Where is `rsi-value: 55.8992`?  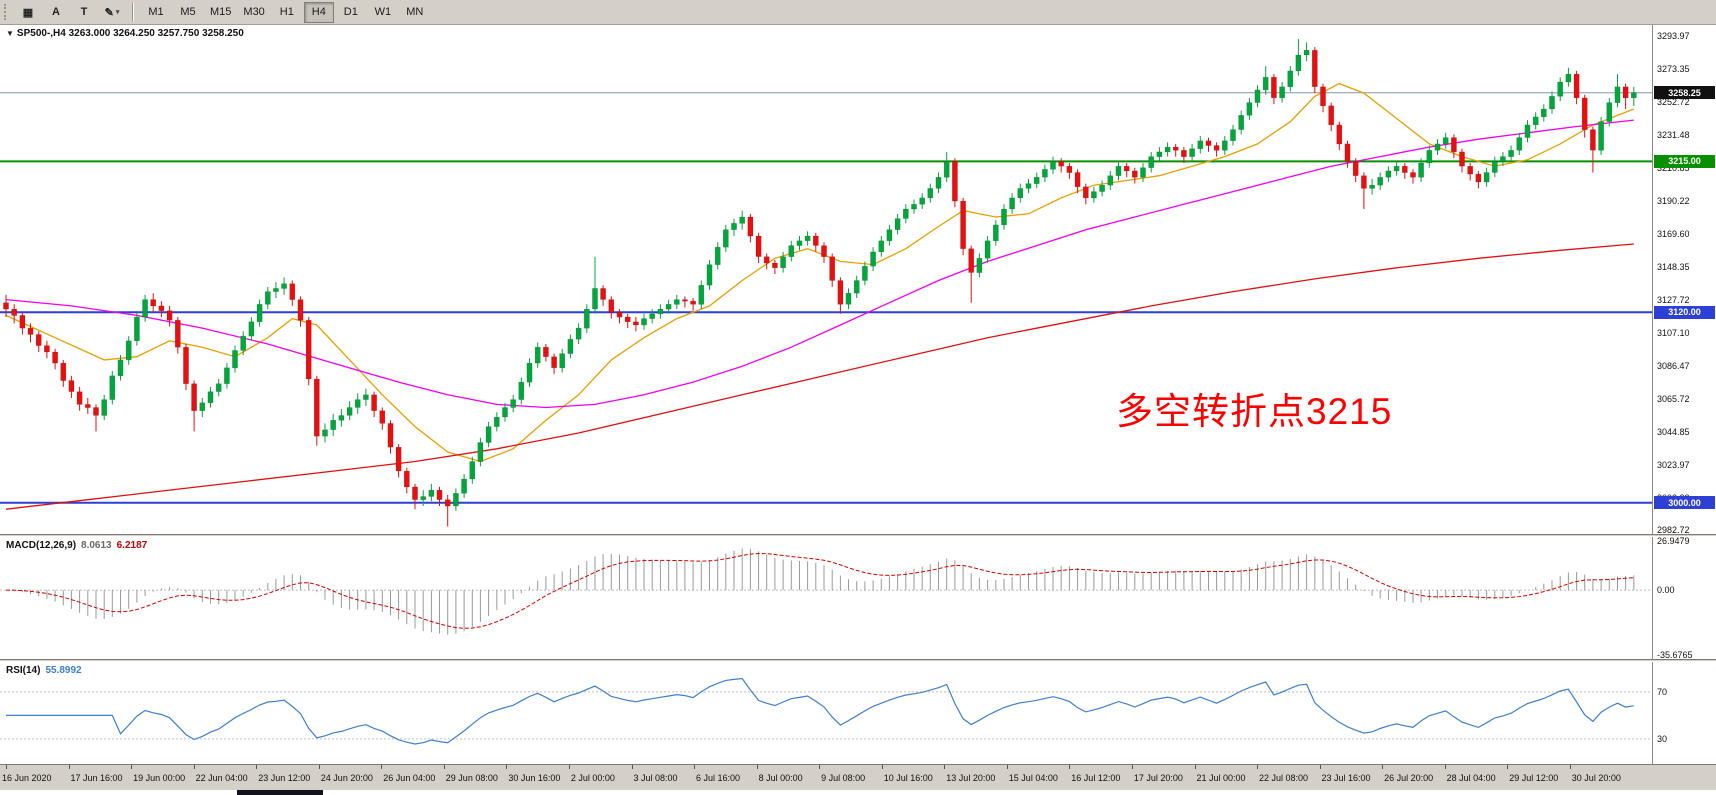 rsi-value: 55.8992 is located at coordinates (63, 670).